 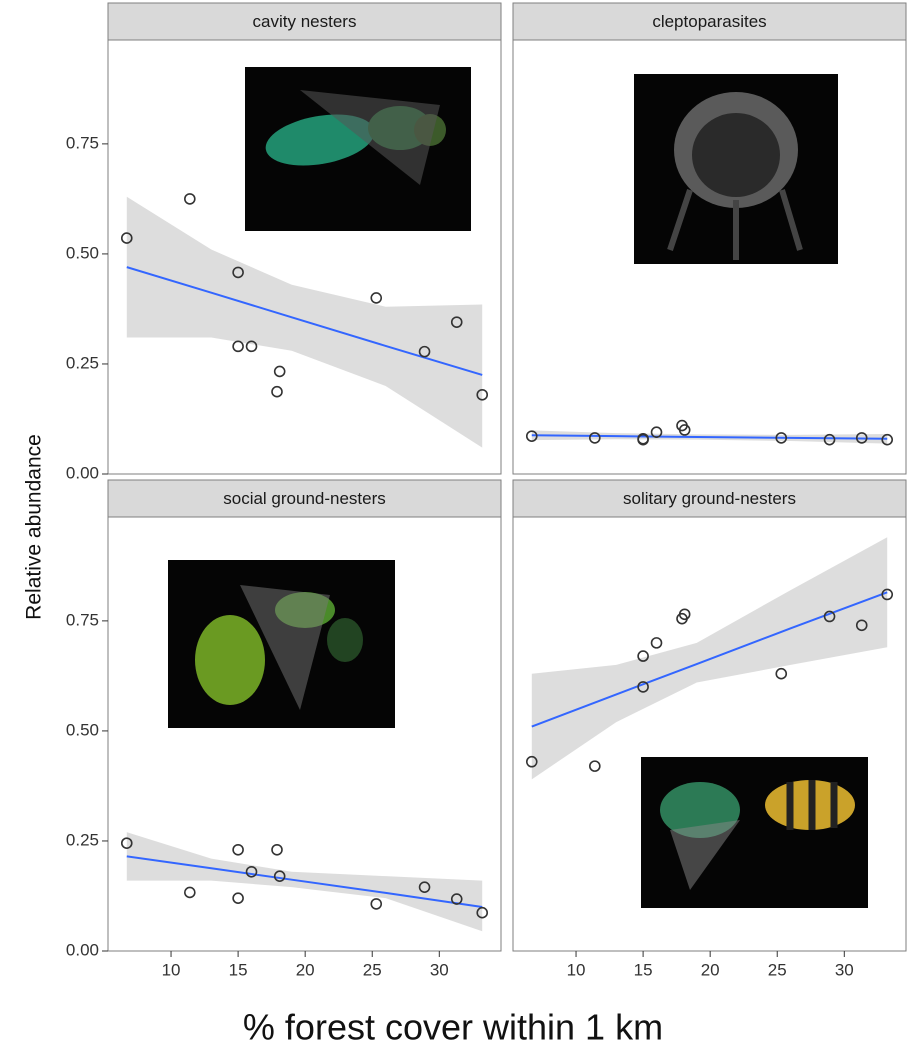 I want to click on strip-title: cleptoparasites, so click(x=709, y=21).